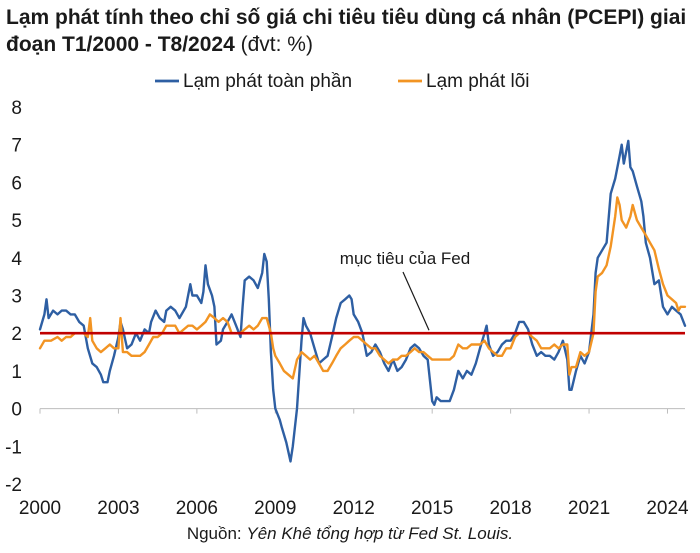 This screenshot has width=700, height=553. I want to click on x-tick-label: 2021, so click(589, 508).